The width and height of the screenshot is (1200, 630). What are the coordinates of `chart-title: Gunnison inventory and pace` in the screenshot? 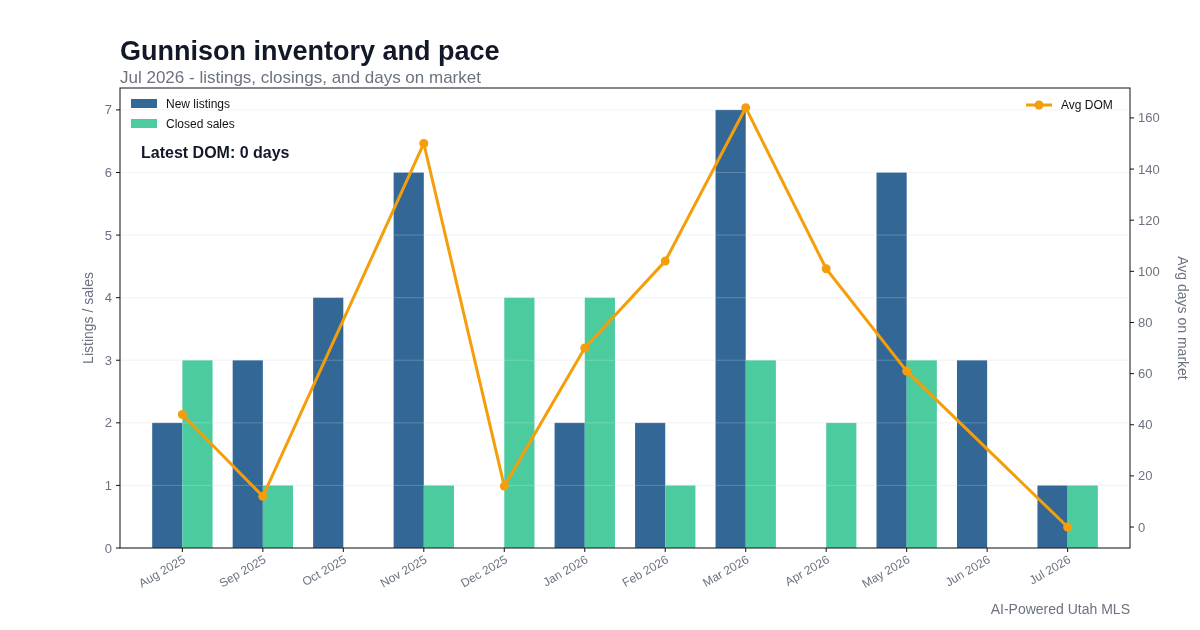 It's located at (310, 51).